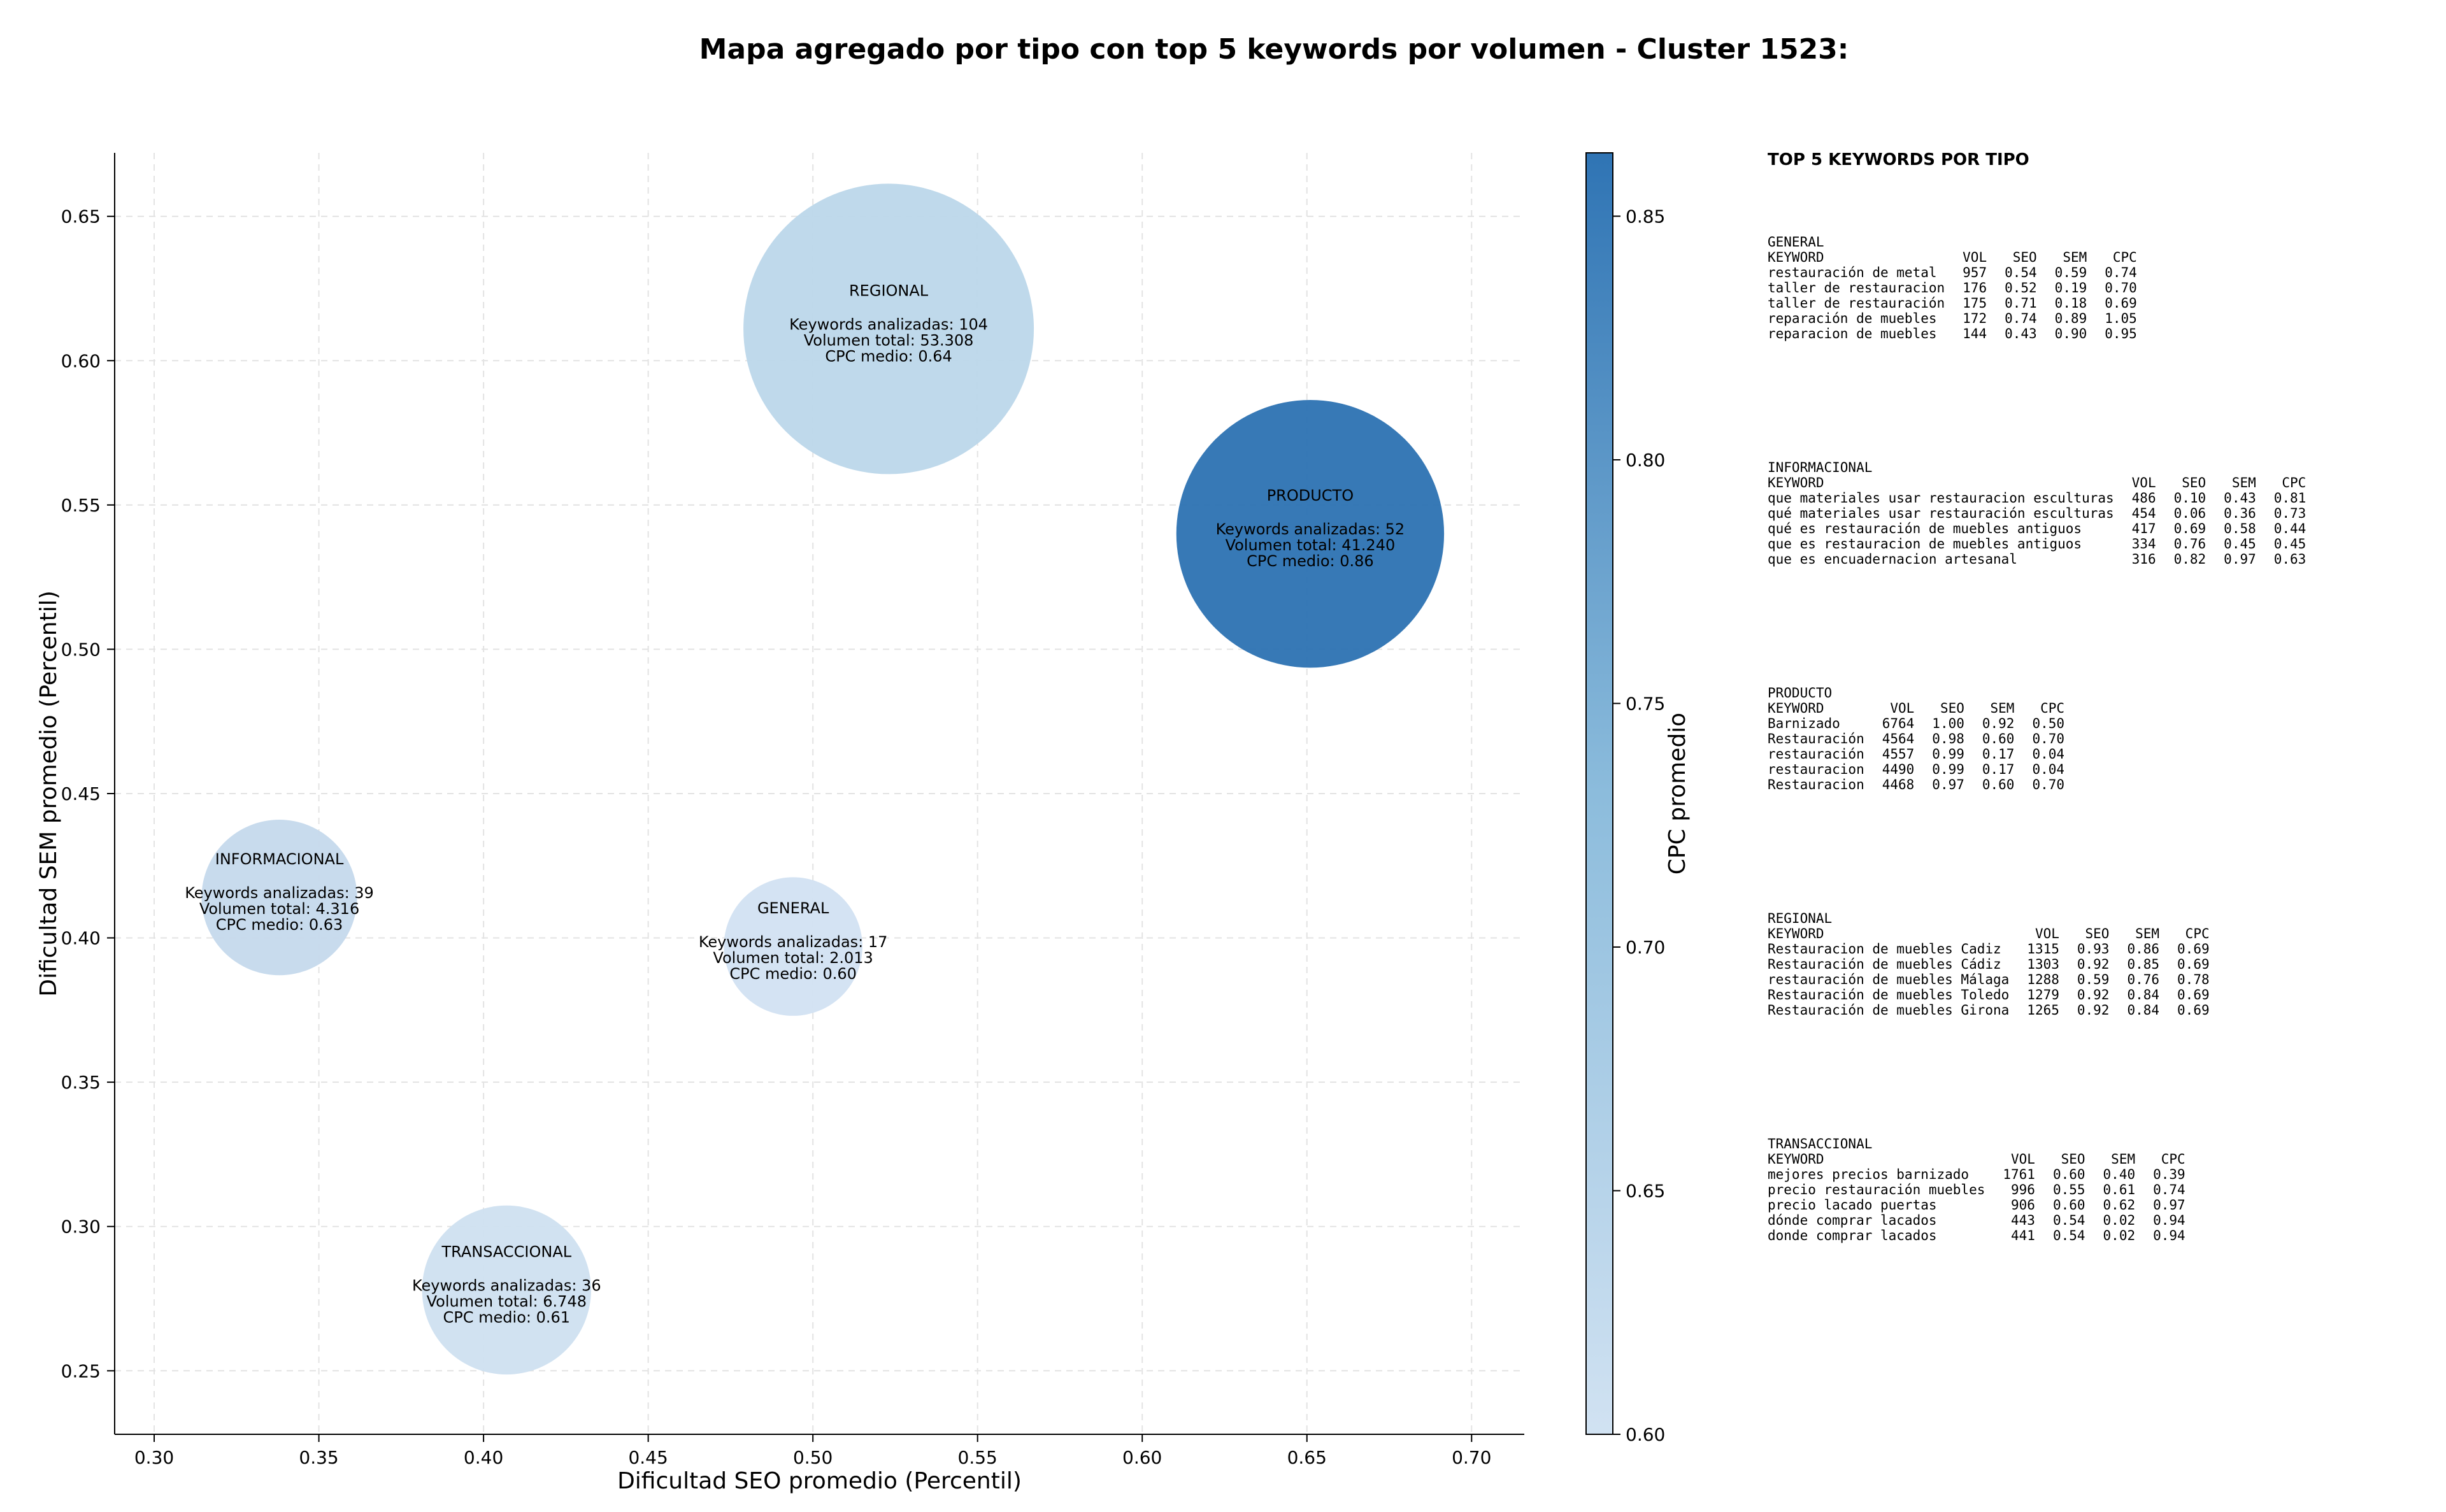 The image size is (2446, 1512). What do you see at coordinates (1645, 216) in the screenshot?
I see `colorbar-tick-label: 0.85` at bounding box center [1645, 216].